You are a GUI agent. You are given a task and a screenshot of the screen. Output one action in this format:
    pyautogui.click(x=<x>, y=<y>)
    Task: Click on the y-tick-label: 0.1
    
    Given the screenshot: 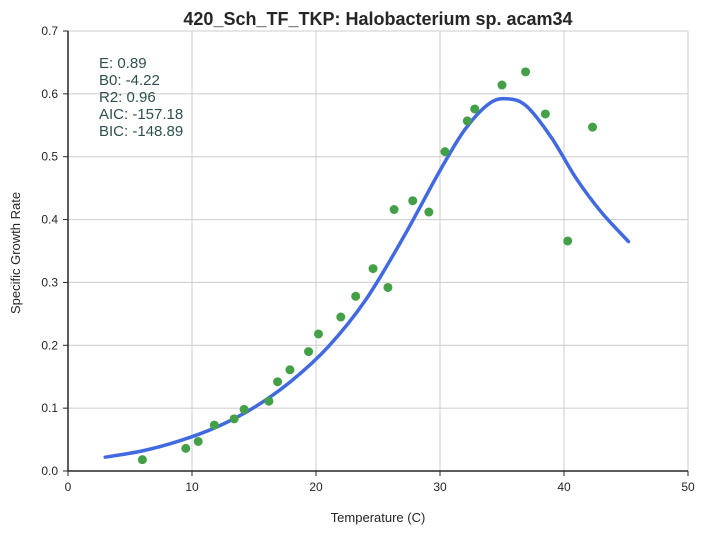 What is the action you would take?
    pyautogui.click(x=49, y=408)
    